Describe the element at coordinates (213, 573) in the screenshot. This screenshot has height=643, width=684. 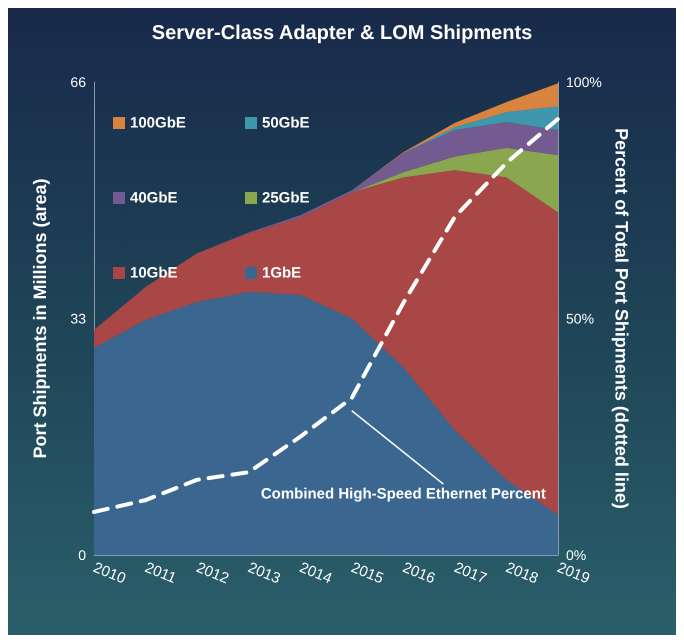
I see `x-tick-label: 2012` at that location.